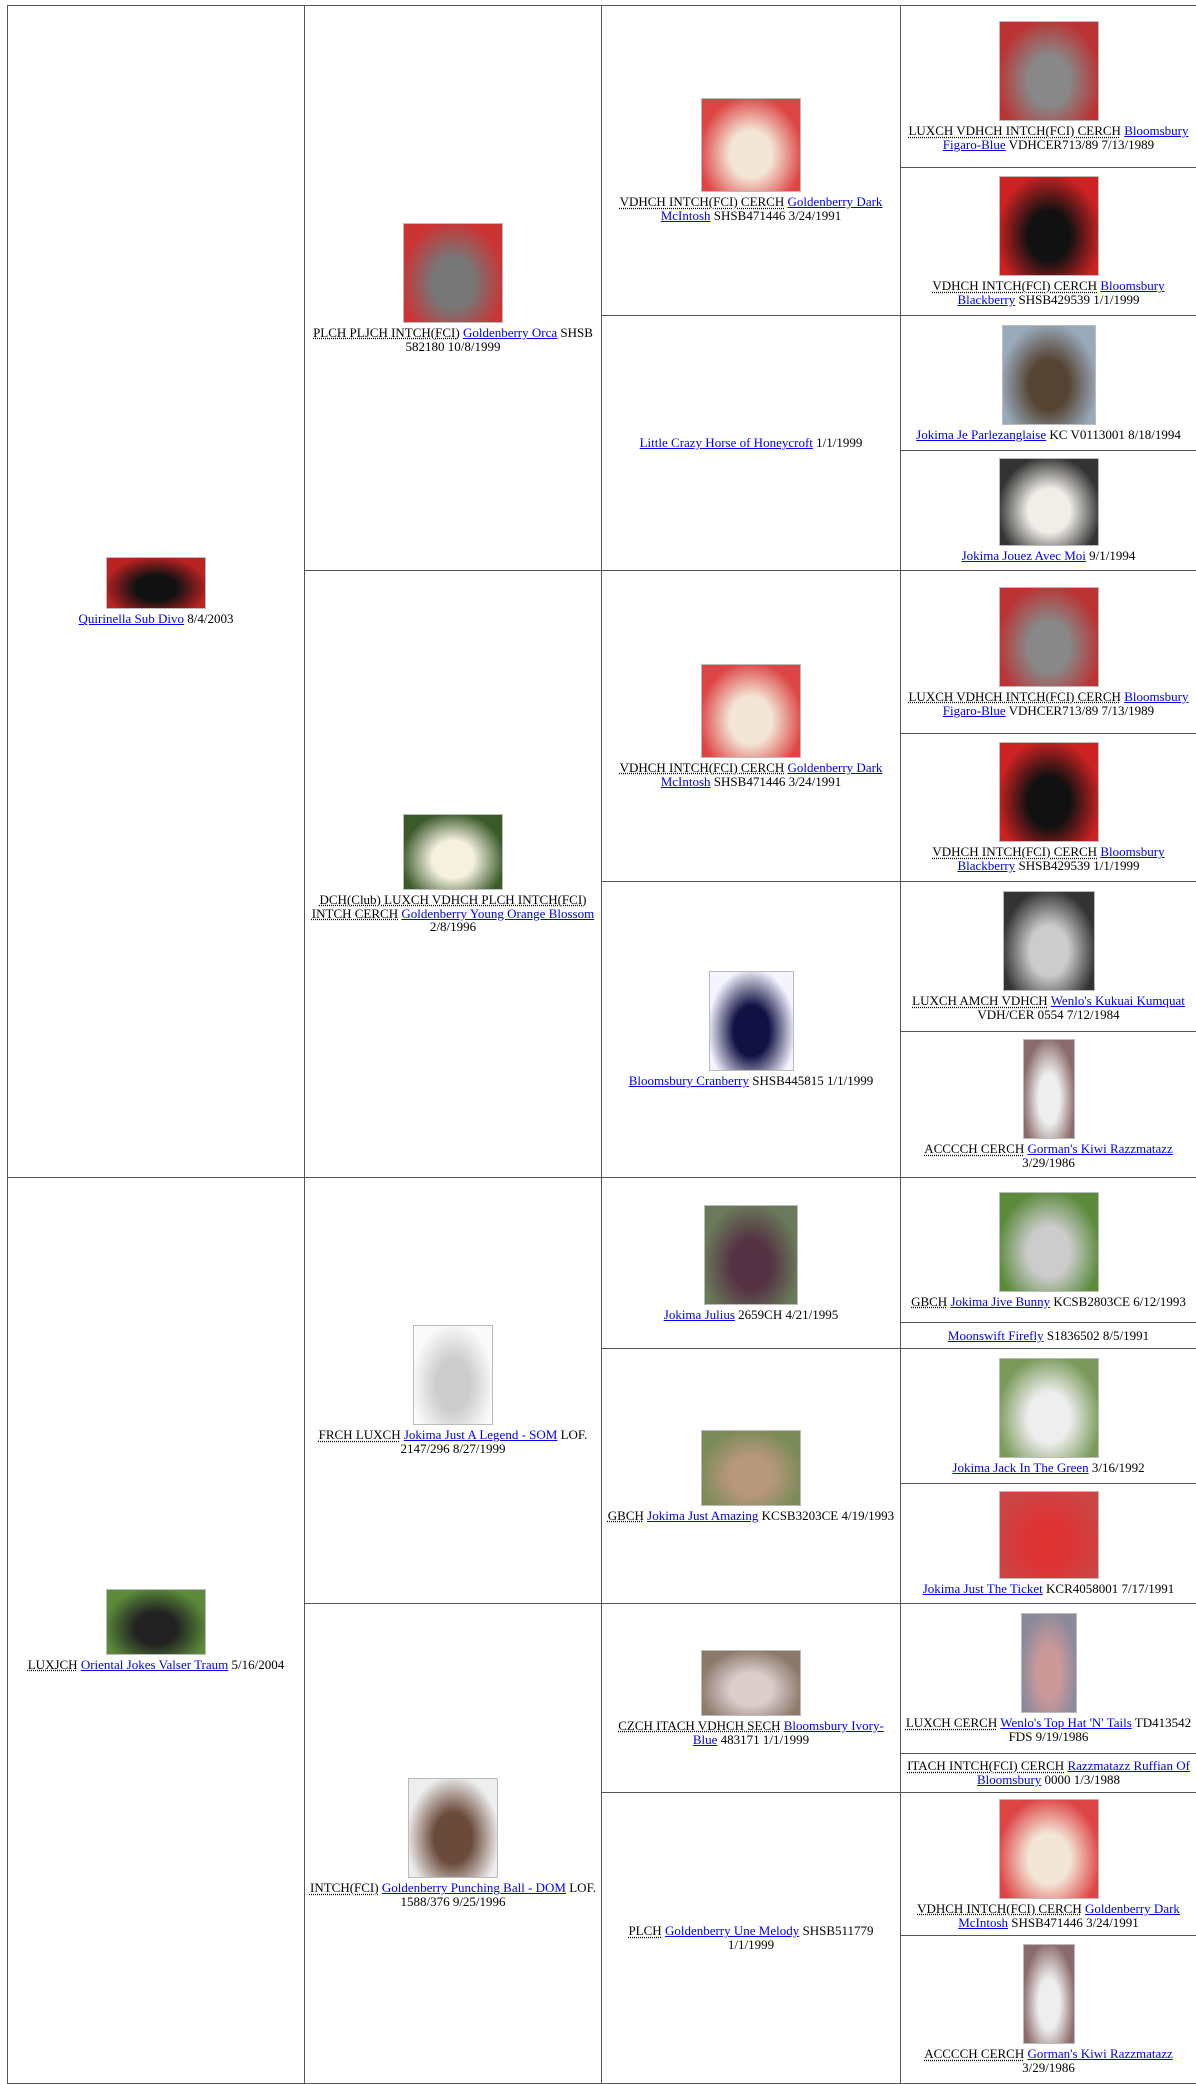 This screenshot has width=1196, height=2084. Describe the element at coordinates (765, 1739) in the screenshot. I see `dog-info: 483171 1/1/1999` at that location.